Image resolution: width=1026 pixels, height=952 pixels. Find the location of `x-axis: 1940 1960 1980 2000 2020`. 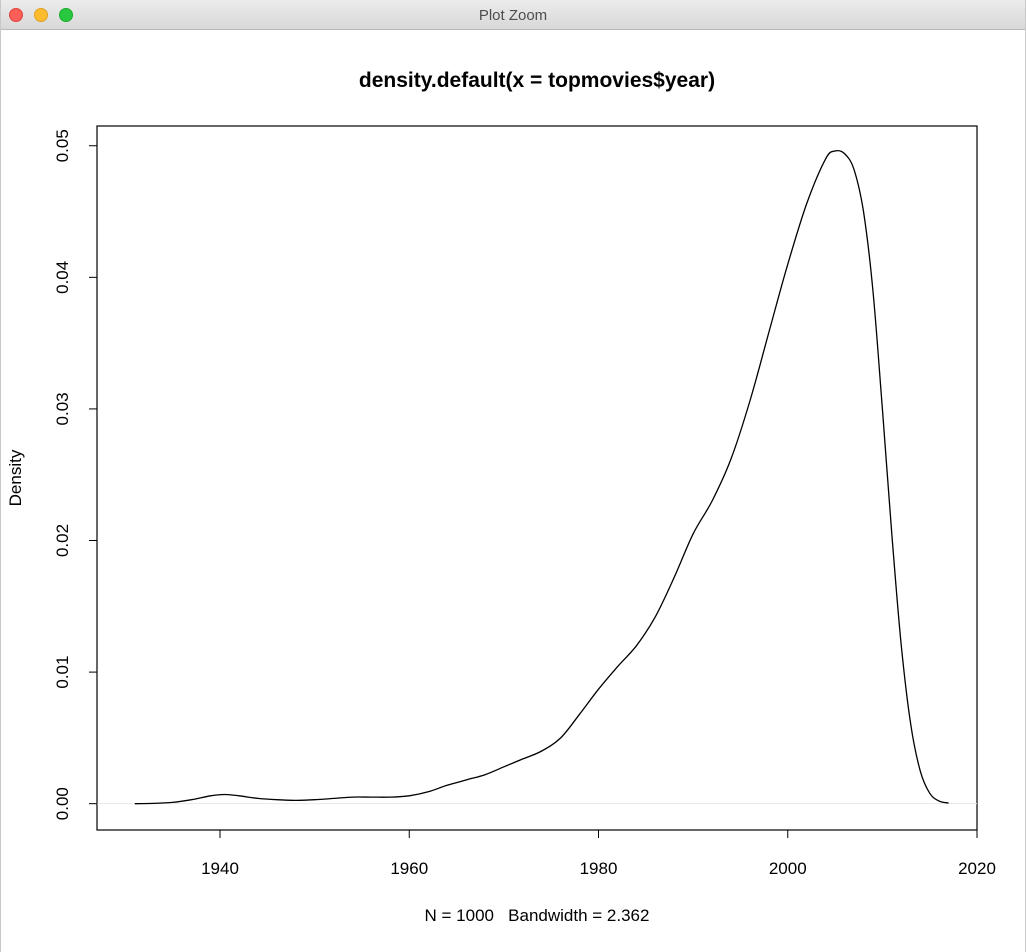

x-axis: 1940 1960 1980 2000 2020 is located at coordinates (598, 853).